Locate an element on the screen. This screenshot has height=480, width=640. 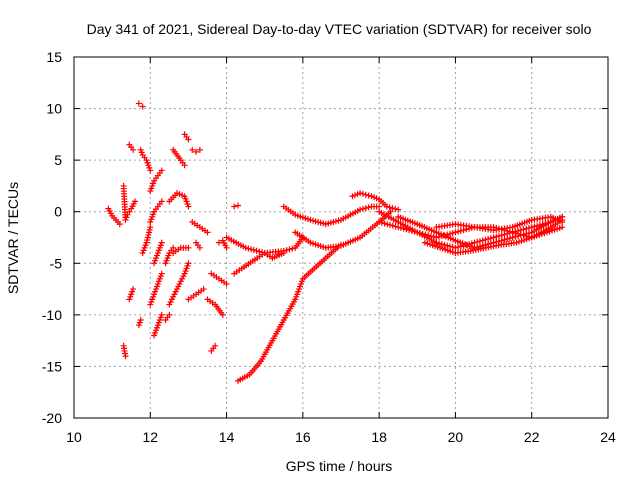
series-a13 is located at coordinates (158, 325).